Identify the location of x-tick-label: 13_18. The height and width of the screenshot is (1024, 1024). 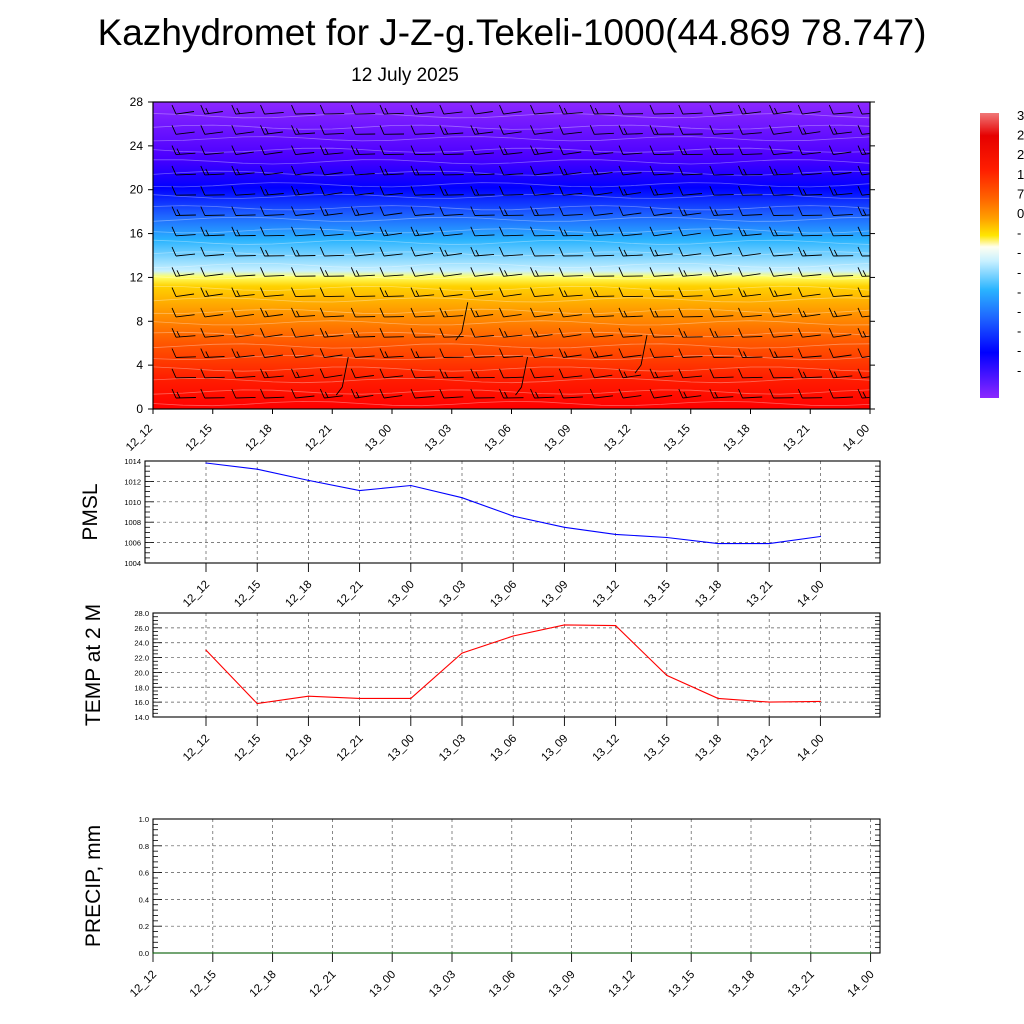
(708, 594).